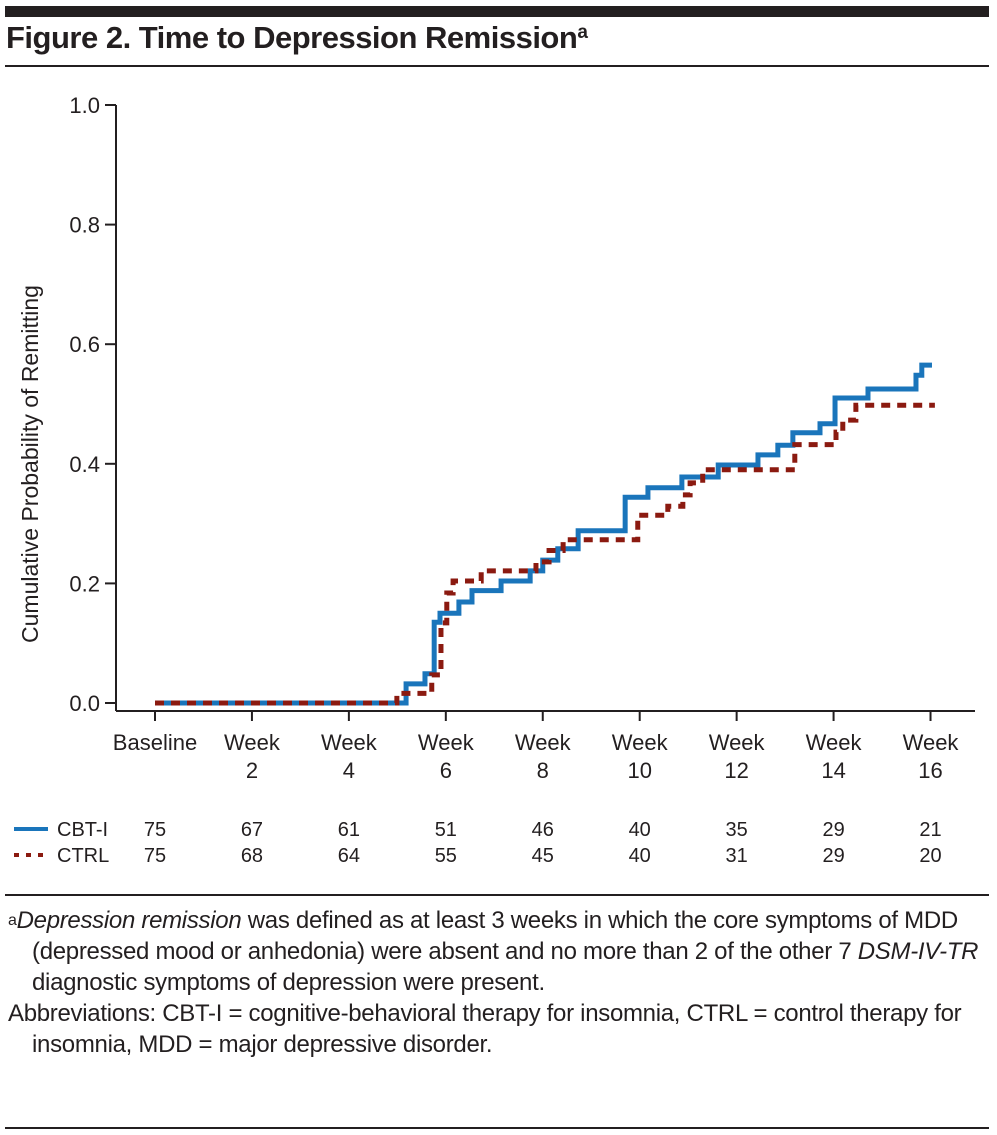 The image size is (997, 1135). What do you see at coordinates (639, 770) in the screenshot?
I see `x-tick-label-line2: 10` at bounding box center [639, 770].